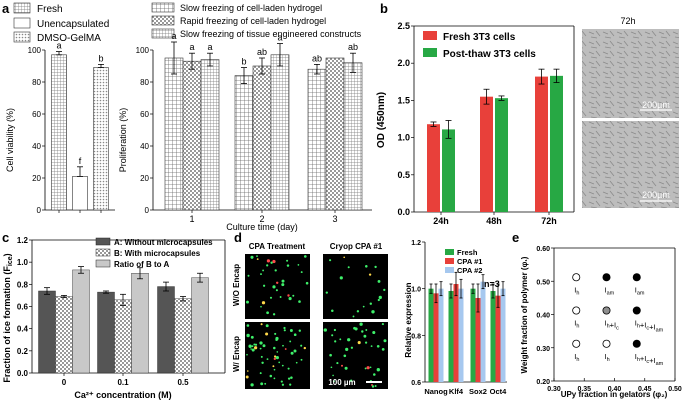 Image resolution: width=687 pixels, height=401 pixels. What do you see at coordinates (636, 277) in the screenshot?
I see `phase-point` at bounding box center [636, 277].